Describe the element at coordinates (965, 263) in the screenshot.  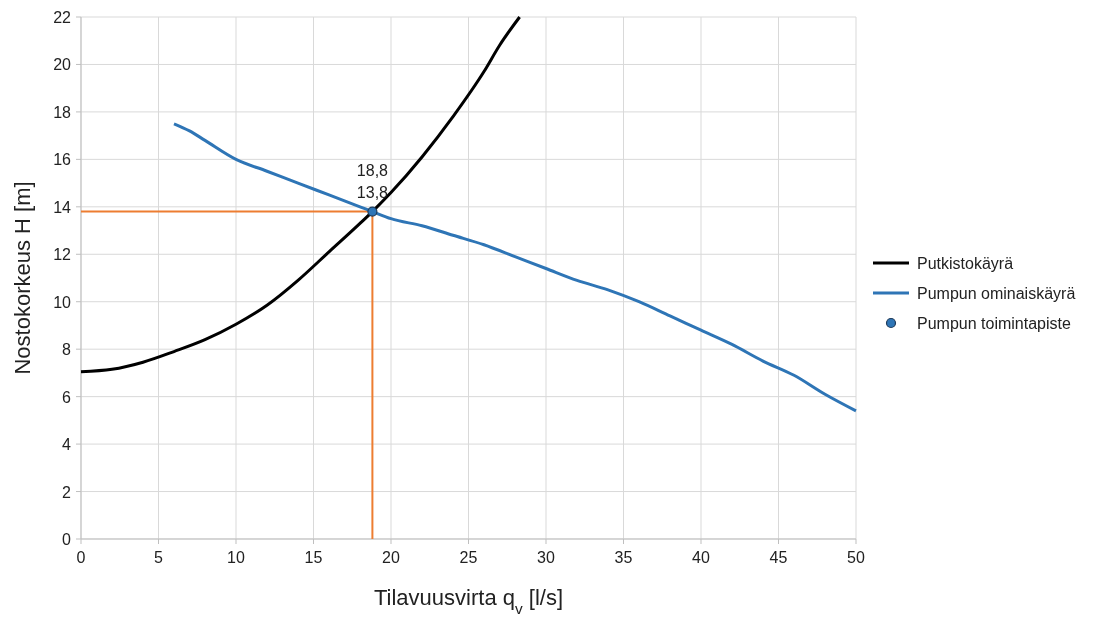
I see `legend-label: Putkistokäyrä` at that location.